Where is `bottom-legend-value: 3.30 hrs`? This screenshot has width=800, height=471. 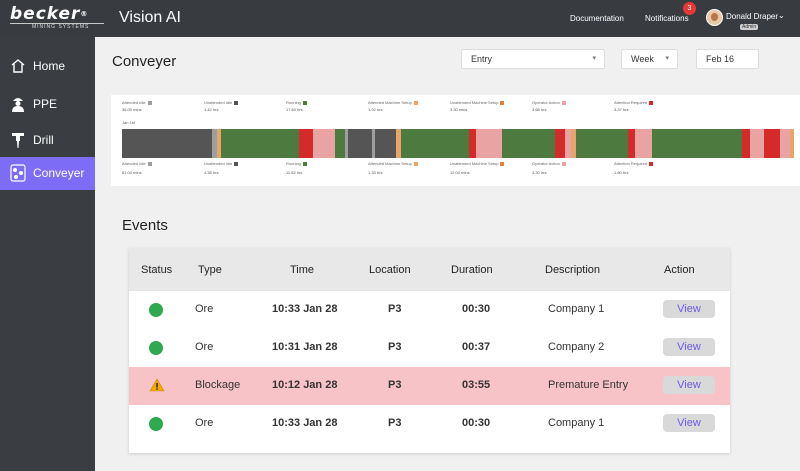 bottom-legend-value: 3.30 hrs is located at coordinates (539, 172).